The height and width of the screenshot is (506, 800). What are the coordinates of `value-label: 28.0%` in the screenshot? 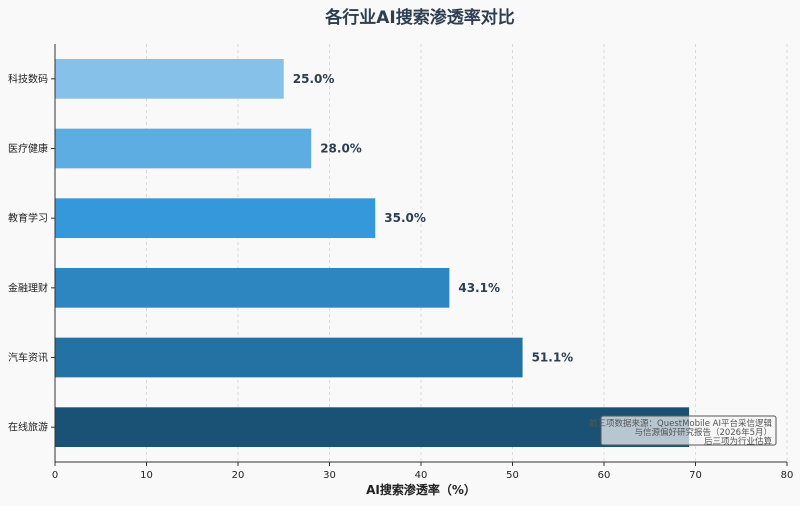 It's located at (341, 149).